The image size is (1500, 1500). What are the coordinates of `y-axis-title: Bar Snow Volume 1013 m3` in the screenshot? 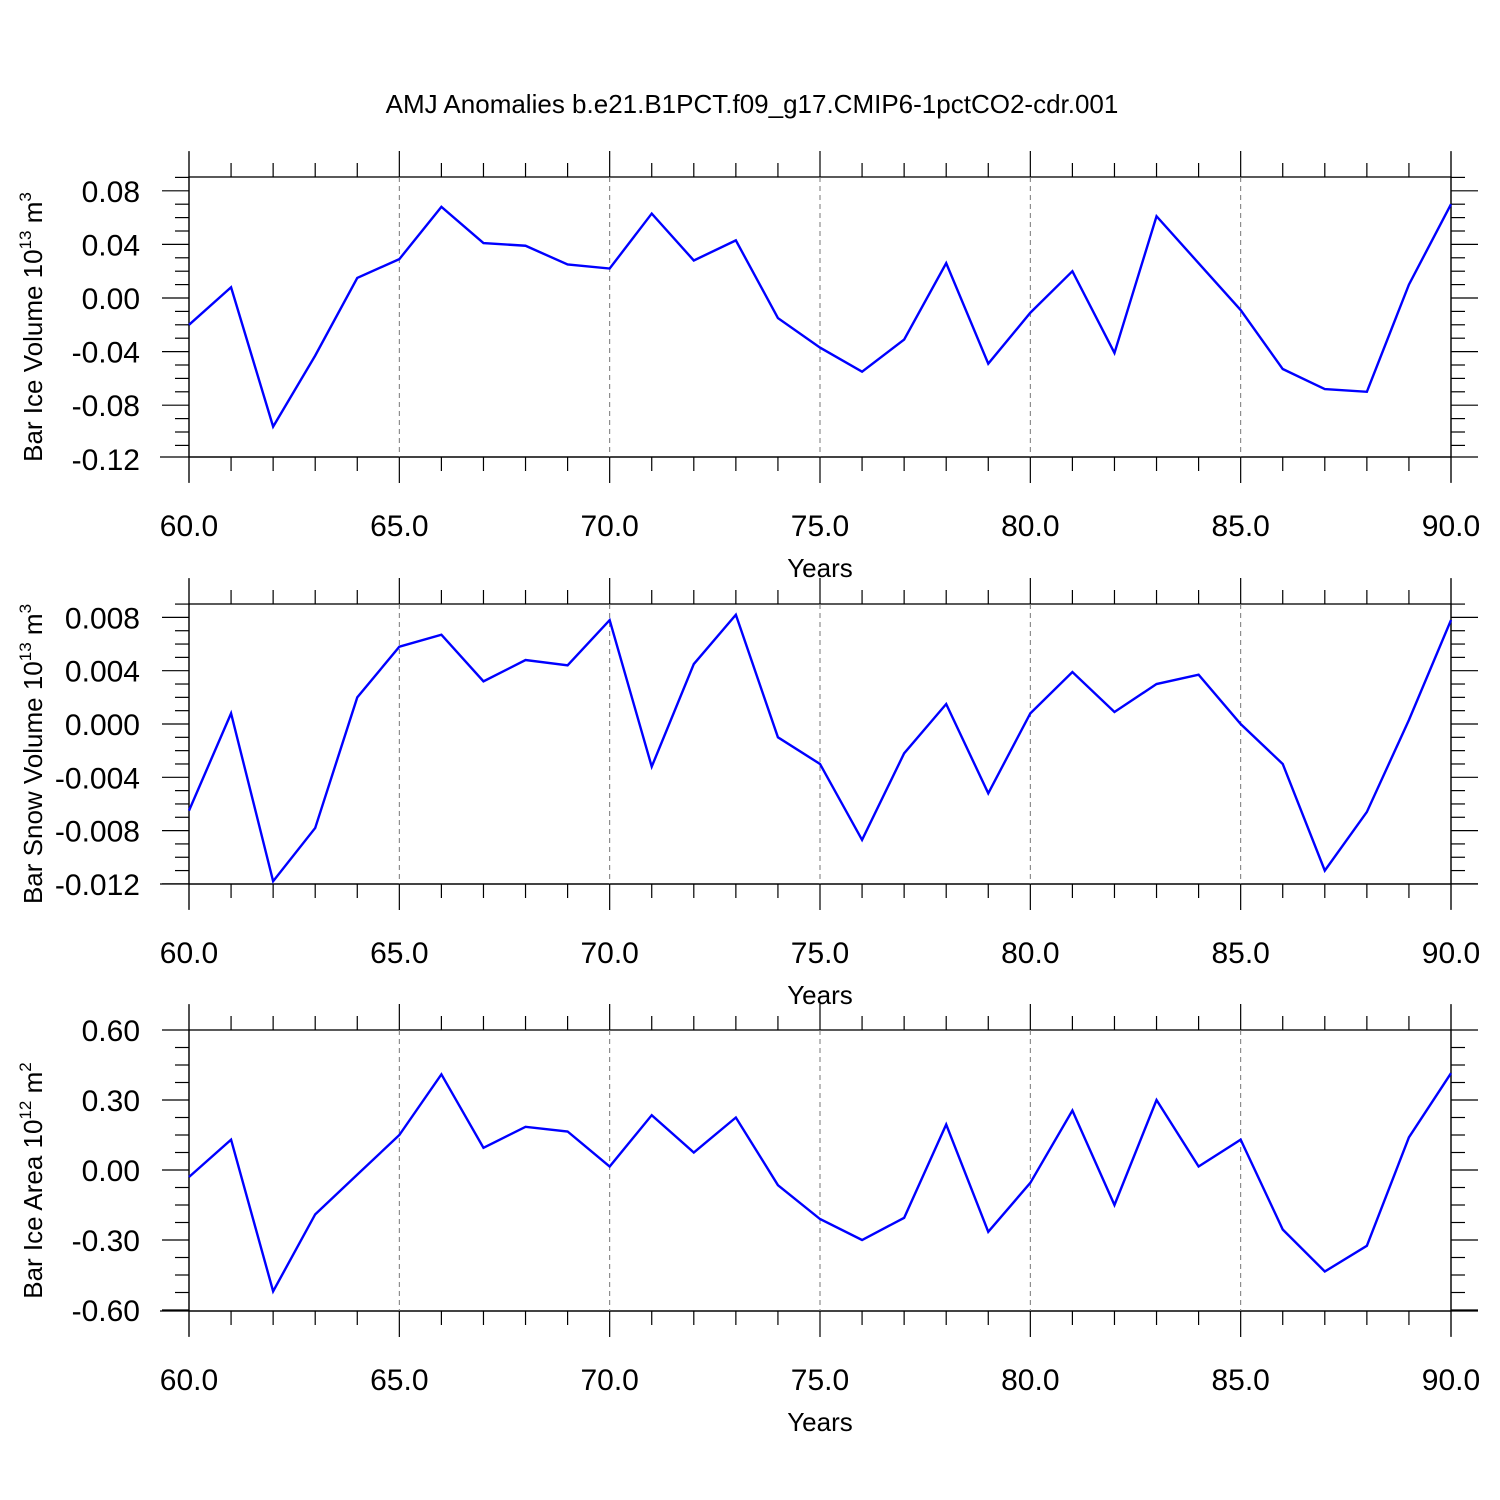 It's located at (32, 754).